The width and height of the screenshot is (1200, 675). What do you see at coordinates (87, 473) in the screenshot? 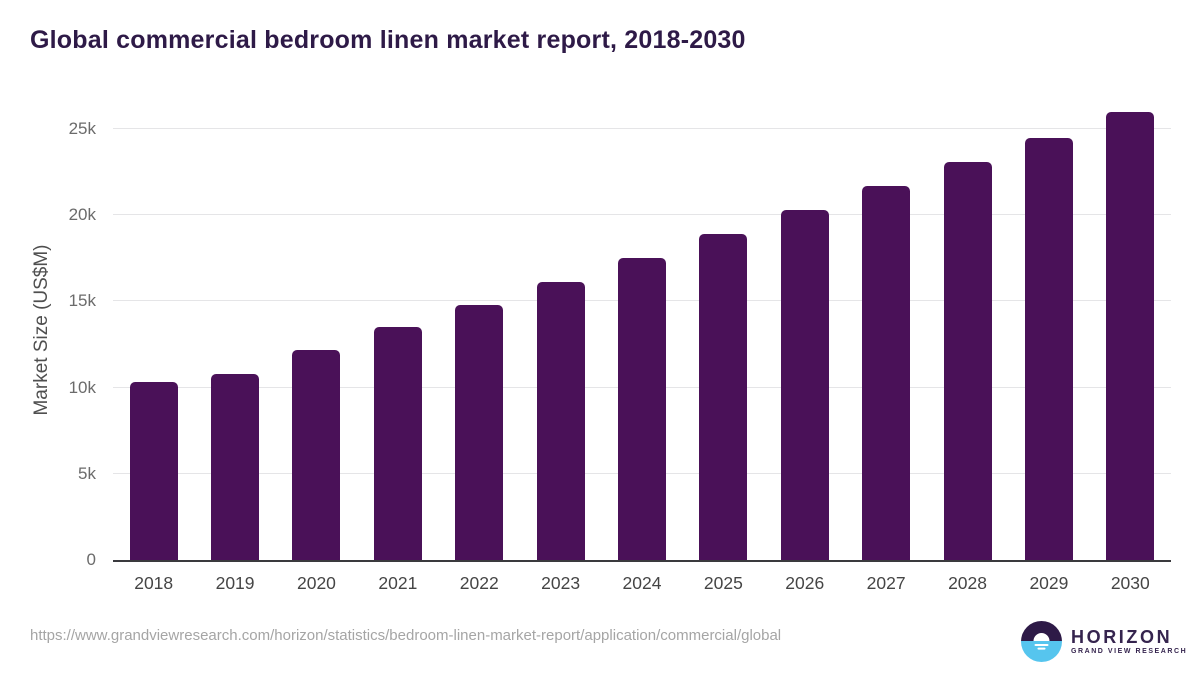
I see `y-tick-5k: 5k` at bounding box center [87, 473].